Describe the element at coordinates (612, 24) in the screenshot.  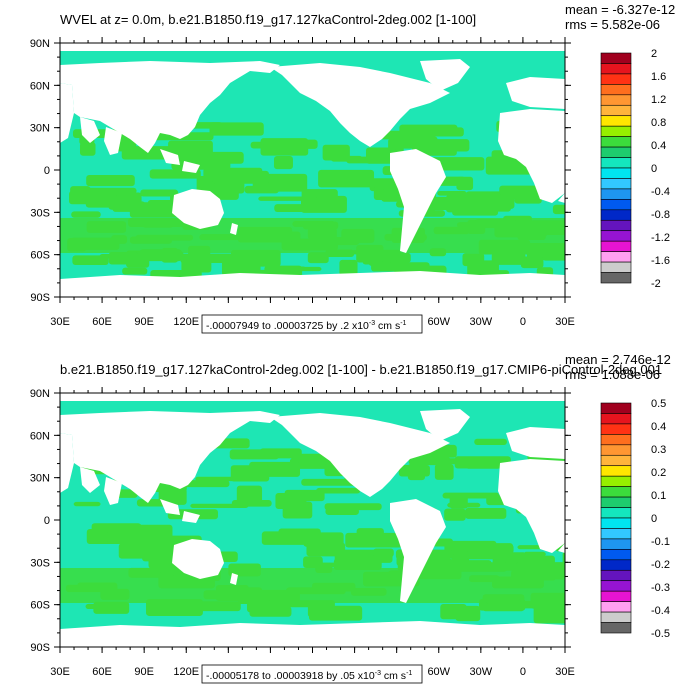
I see `panel-stat: rms = 5.582e-06` at that location.